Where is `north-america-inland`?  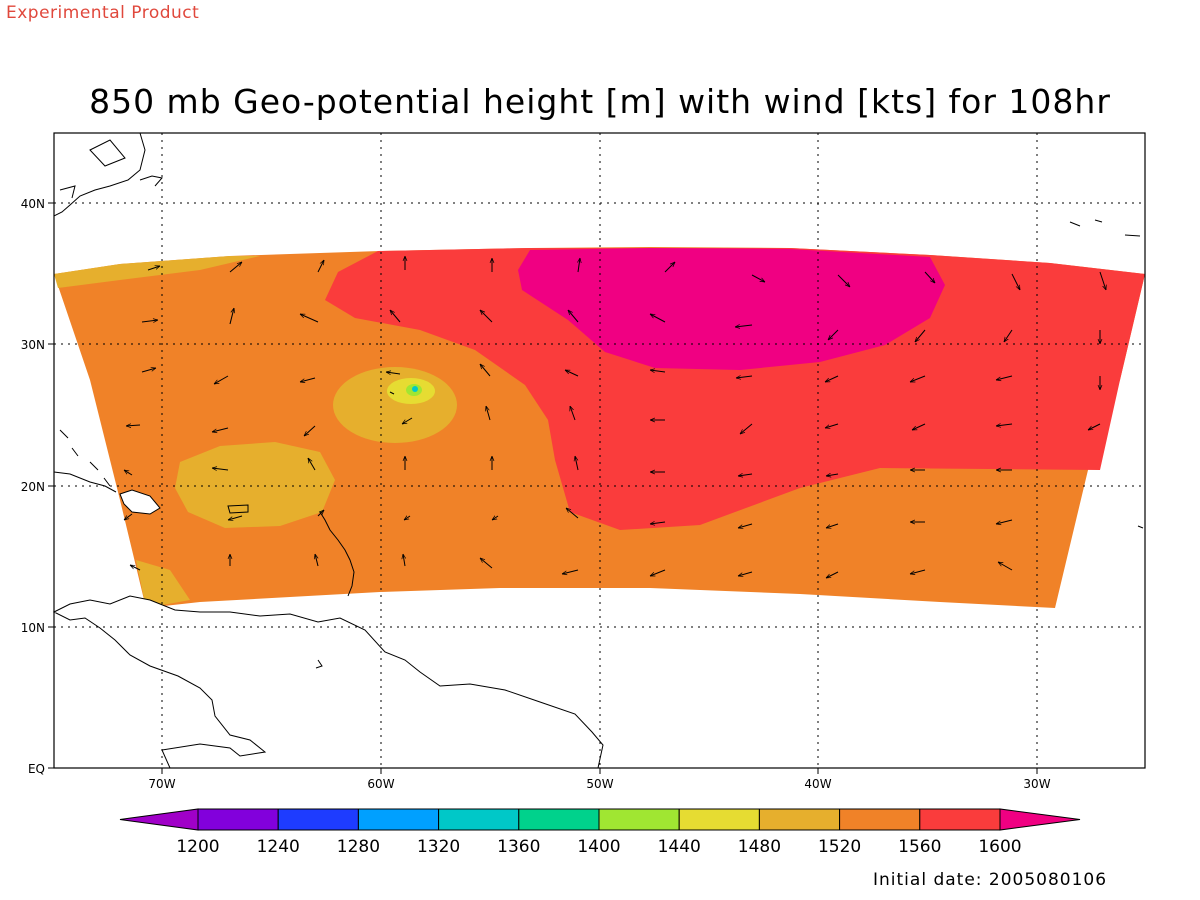 north-america-inland is located at coordinates (92, 169).